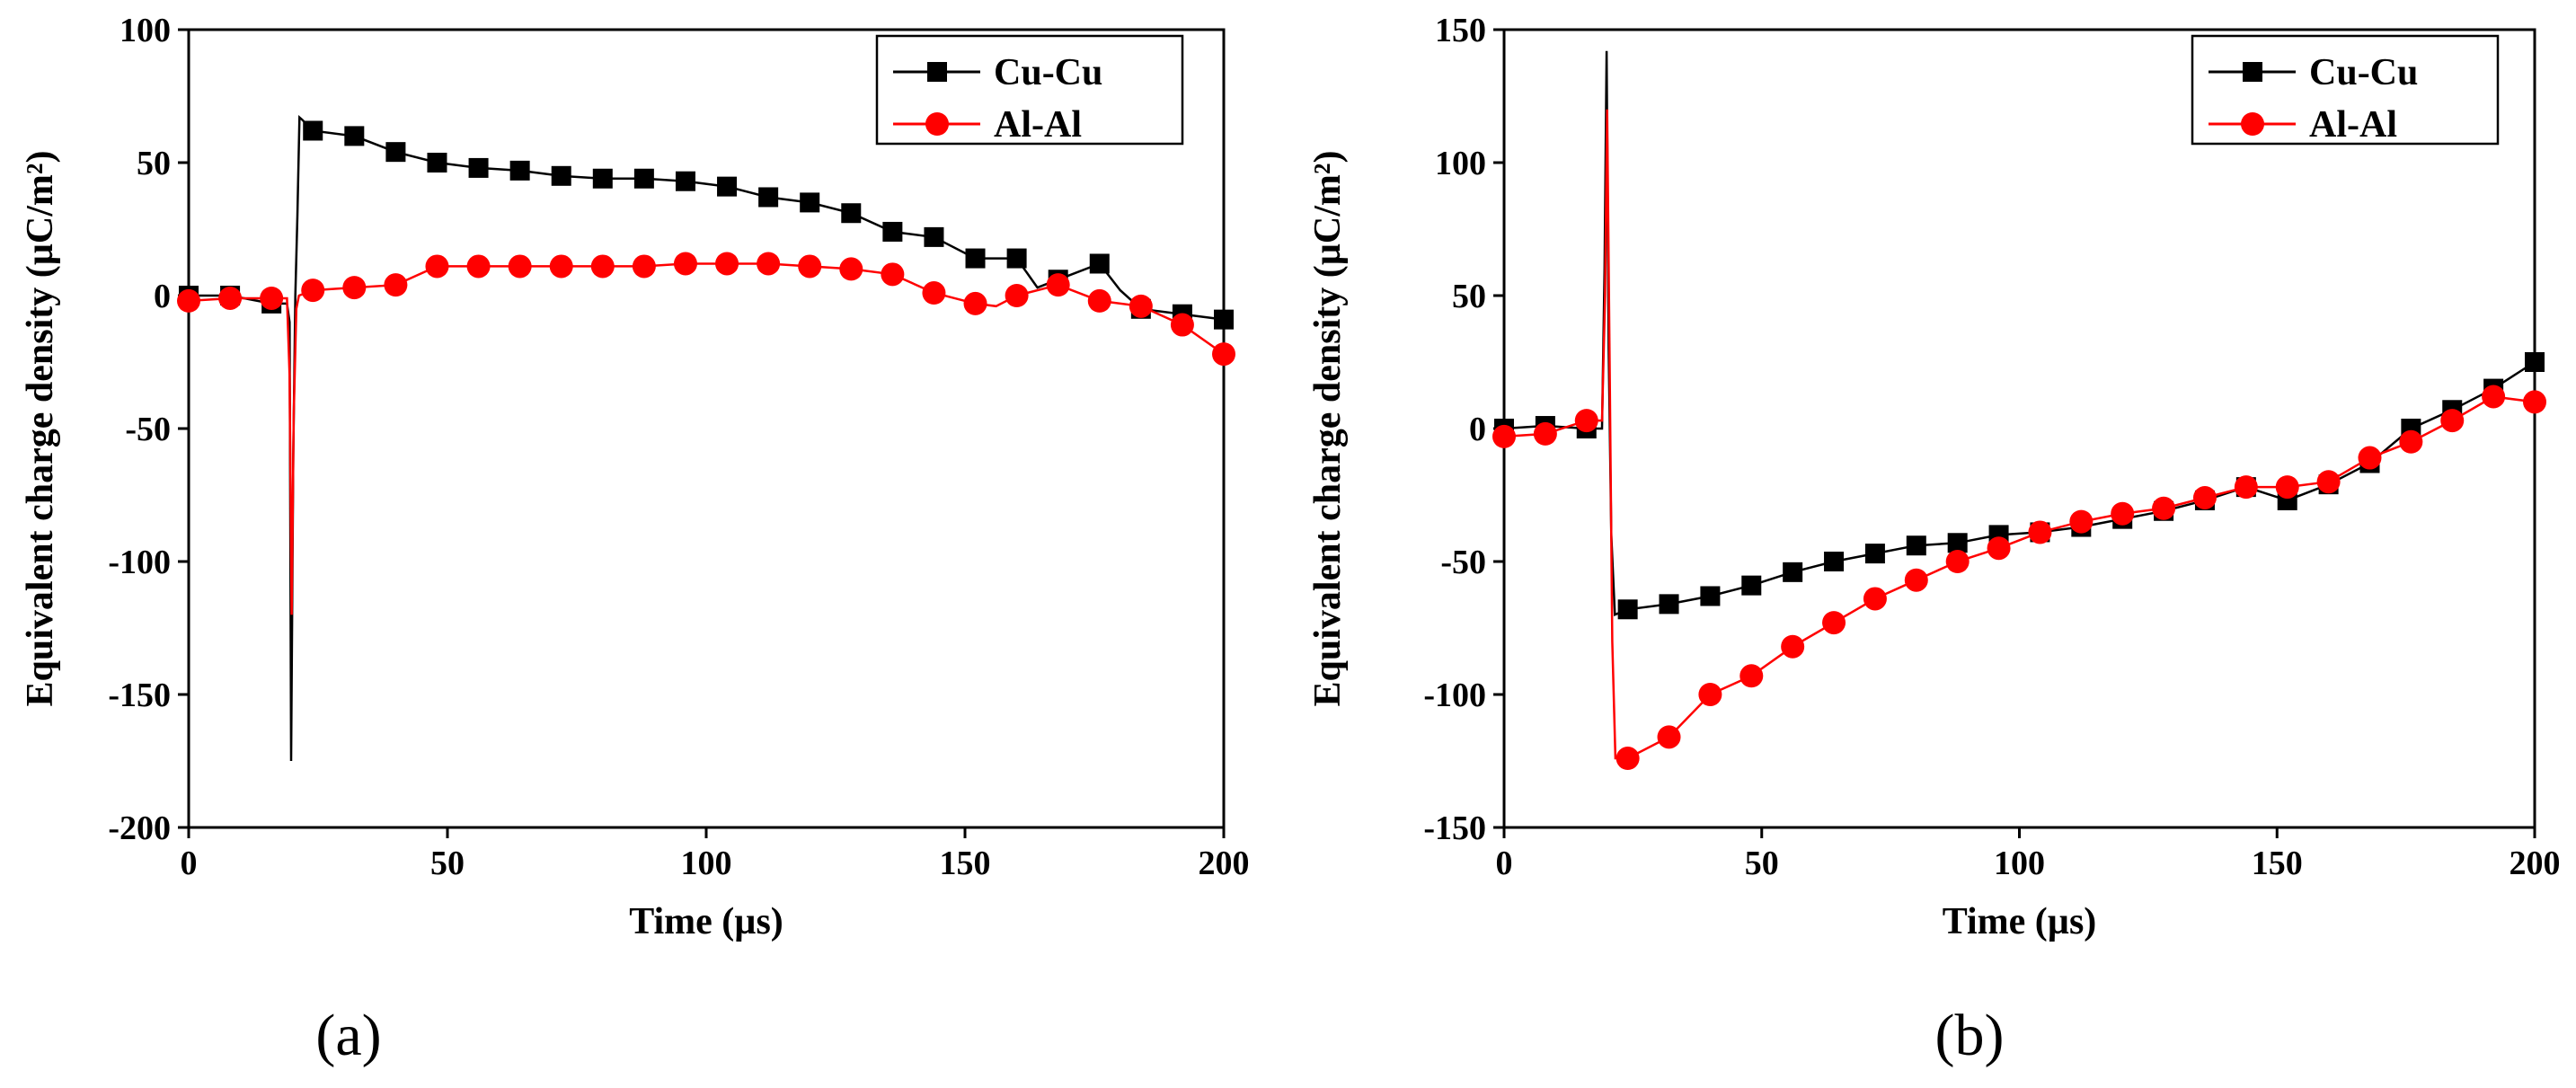 This screenshot has width=2576, height=1088. What do you see at coordinates (1461, 30) in the screenshot?
I see `y-tick-label: 150` at bounding box center [1461, 30].